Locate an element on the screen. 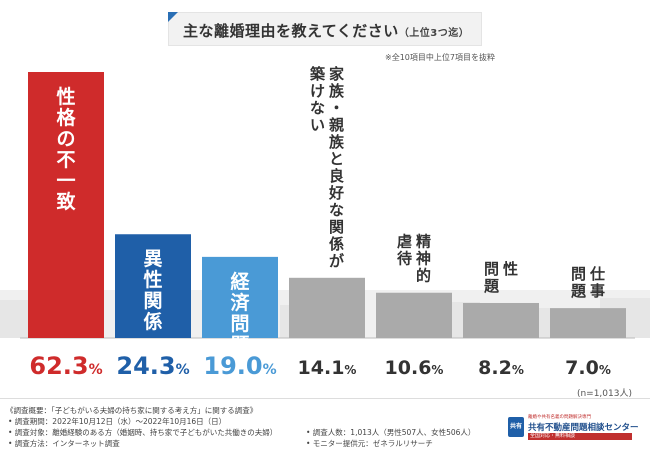 The width and height of the screenshot is (650, 451). title-corner-accent is located at coordinates (173, 17).